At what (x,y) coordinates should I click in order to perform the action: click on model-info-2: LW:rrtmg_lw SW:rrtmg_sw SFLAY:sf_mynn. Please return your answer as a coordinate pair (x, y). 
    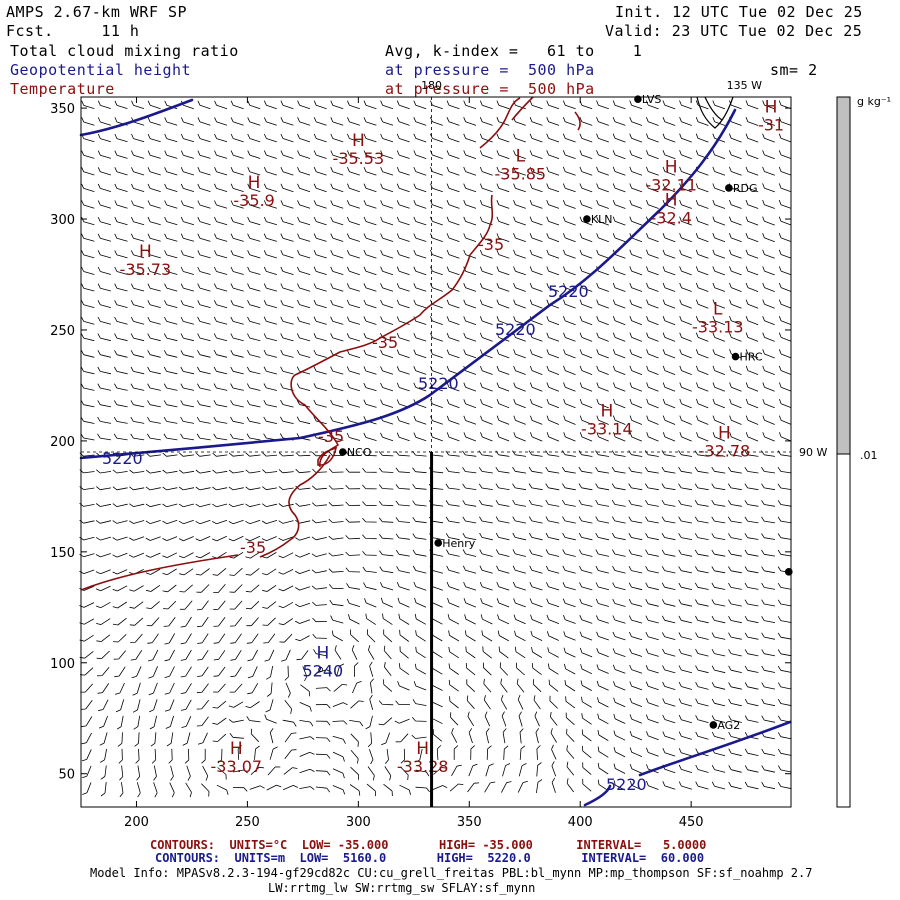
    Looking at the image, I should click on (402, 888).